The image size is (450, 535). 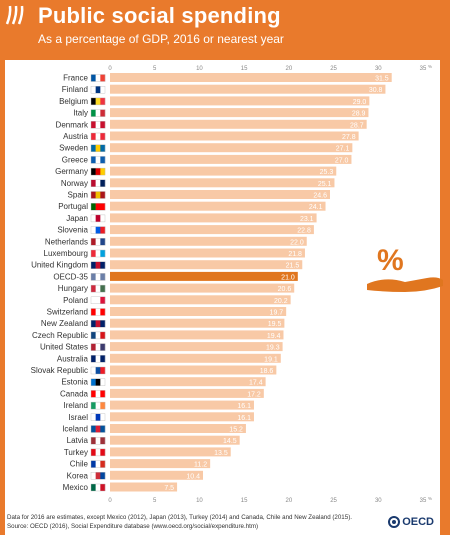 What do you see at coordinates (71, 171) in the screenshot?
I see `category-label: Germany` at bounding box center [71, 171].